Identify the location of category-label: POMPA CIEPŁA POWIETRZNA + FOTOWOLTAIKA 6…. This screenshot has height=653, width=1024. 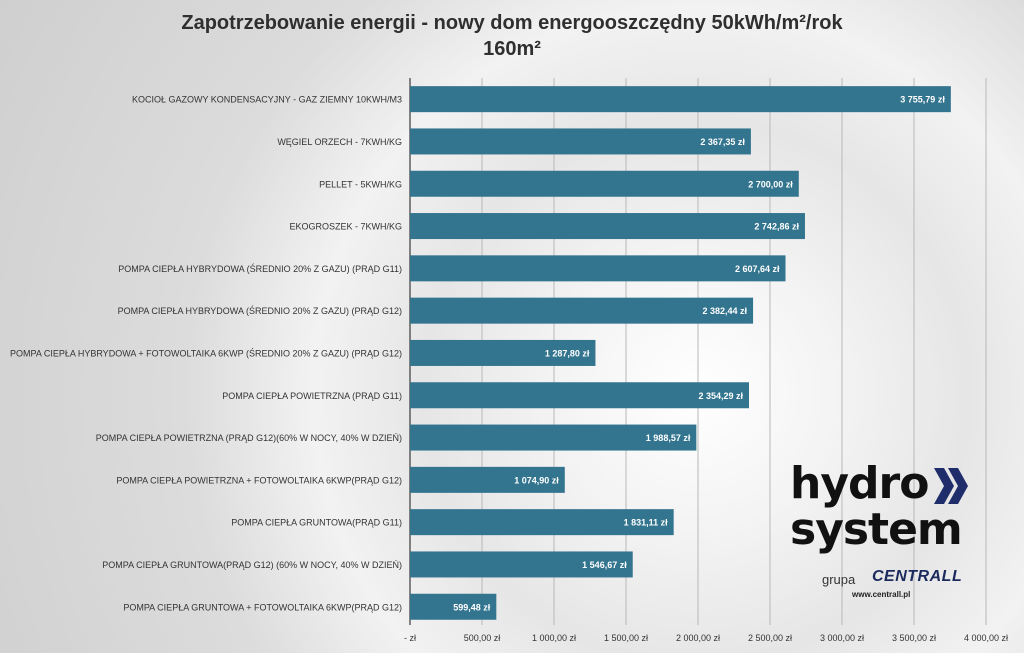
(259, 480).